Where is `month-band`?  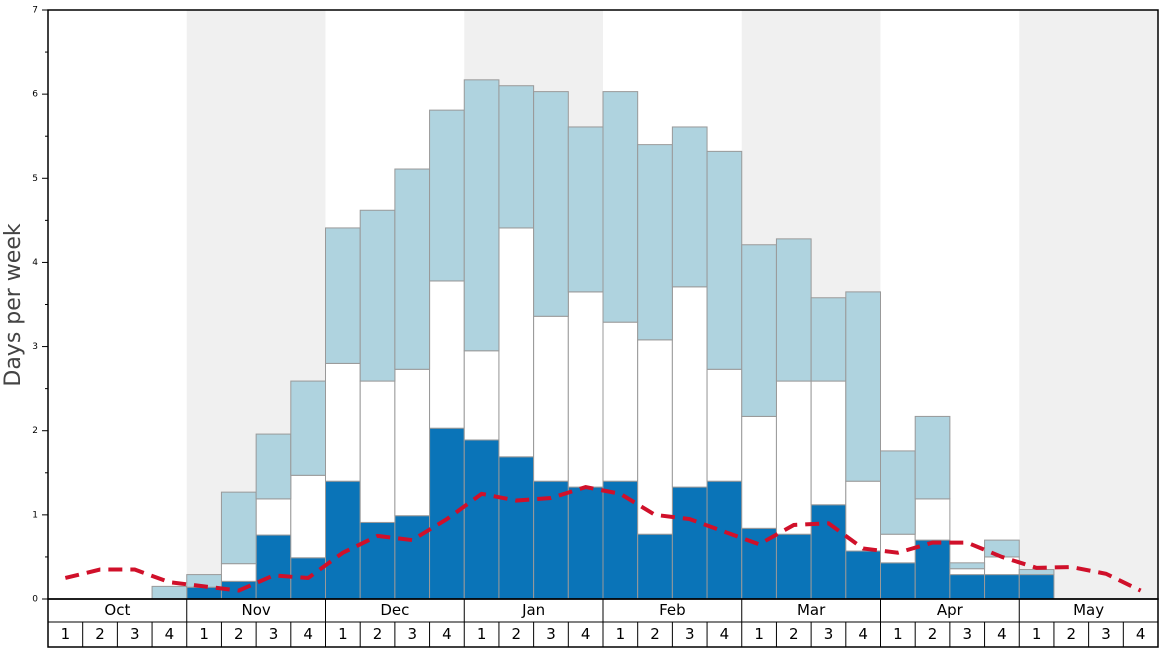
month-band is located at coordinates (1088, 304).